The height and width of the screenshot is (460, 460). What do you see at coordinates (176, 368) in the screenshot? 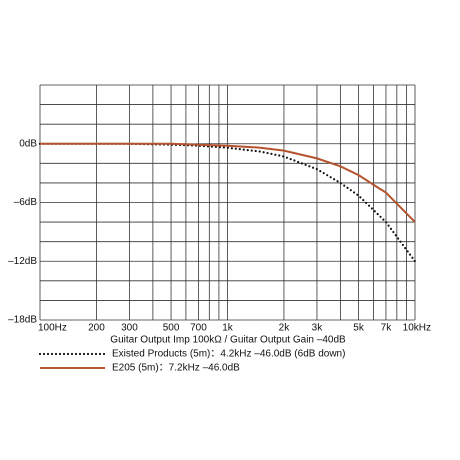
I see `legend-label: E205 (5m)：7.2kHz –46.0dB` at bounding box center [176, 368].